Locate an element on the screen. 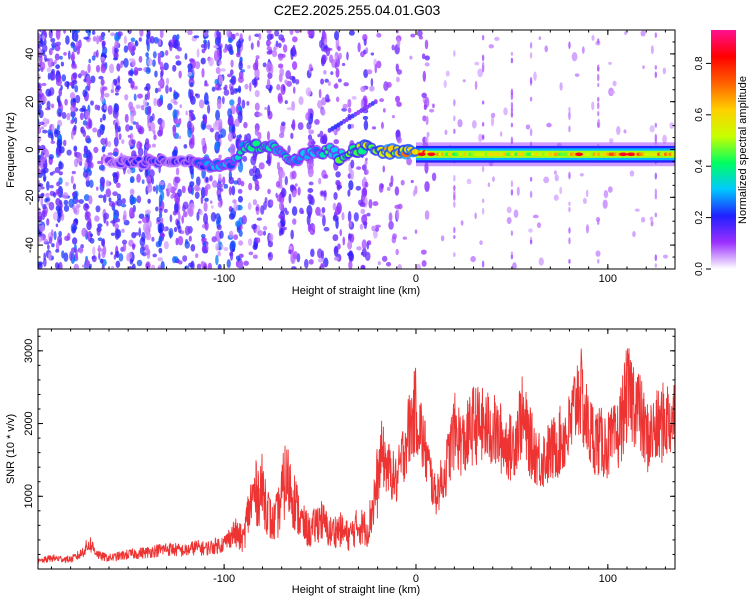  x-tick-label: 100 is located at coordinates (608, 279).